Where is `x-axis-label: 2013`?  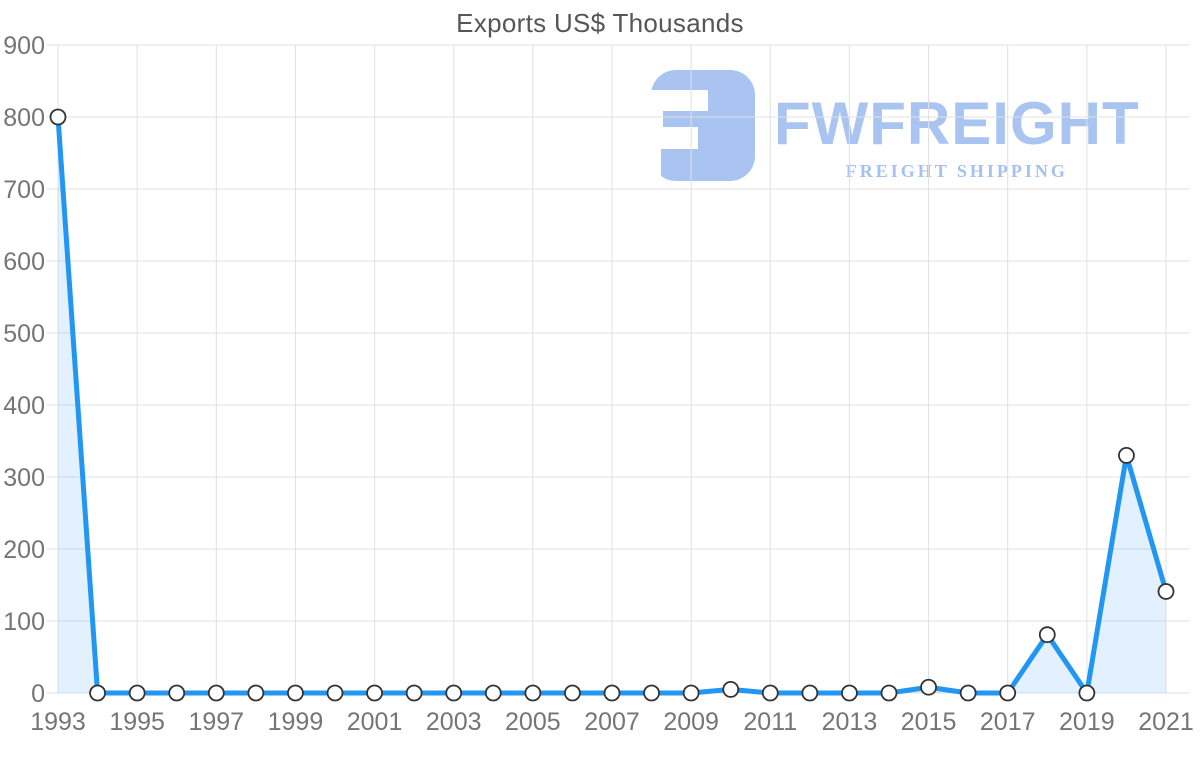
x-axis-label: 2013 is located at coordinates (850, 722).